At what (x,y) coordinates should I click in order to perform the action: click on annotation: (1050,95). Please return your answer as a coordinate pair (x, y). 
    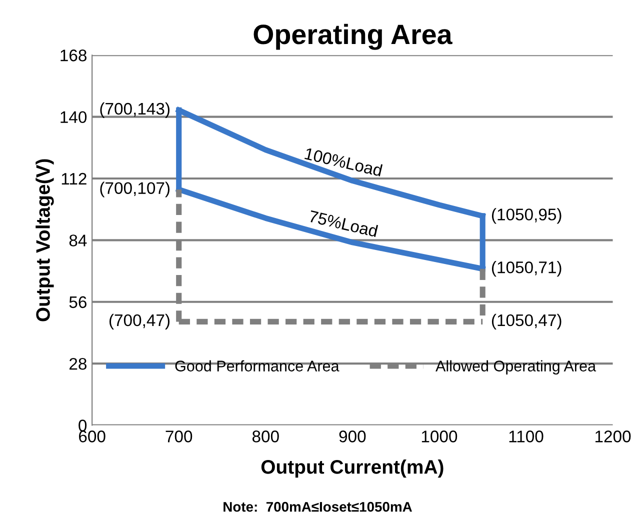
    Looking at the image, I should click on (527, 216).